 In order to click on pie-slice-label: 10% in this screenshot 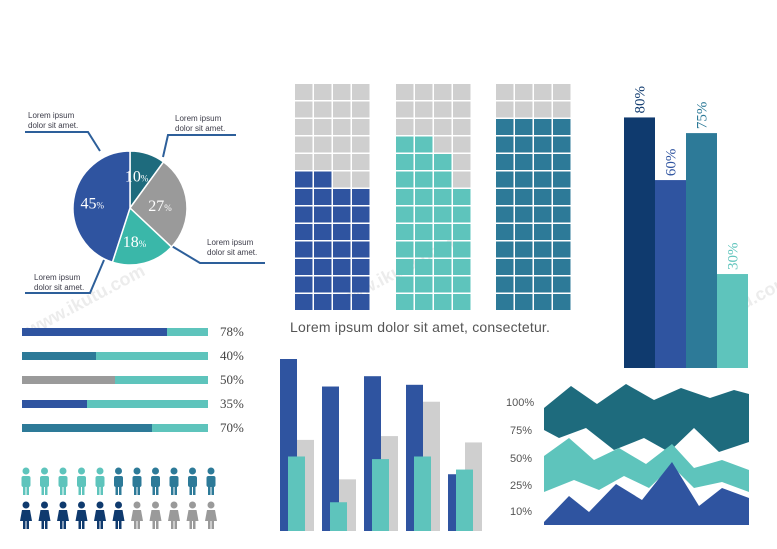, I will do `click(137, 176)`.